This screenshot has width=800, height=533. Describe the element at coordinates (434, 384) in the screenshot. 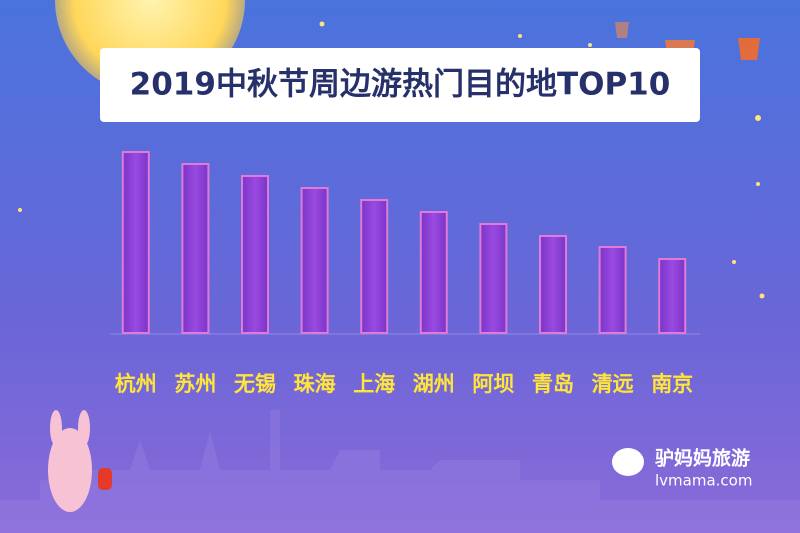

I see `x-tick-label: 湖州` at that location.